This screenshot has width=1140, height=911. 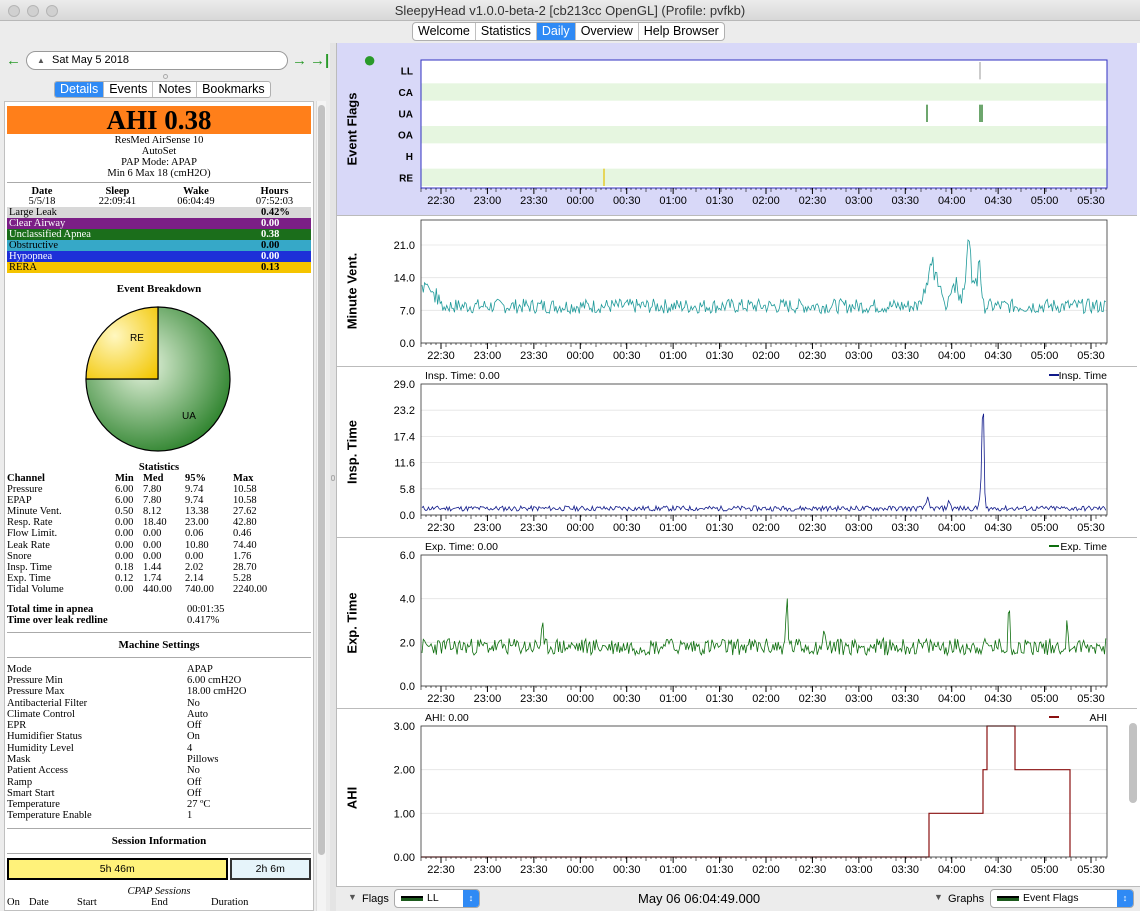 What do you see at coordinates (556, 31) in the screenshot?
I see `tab-daily: Daily` at bounding box center [556, 31].